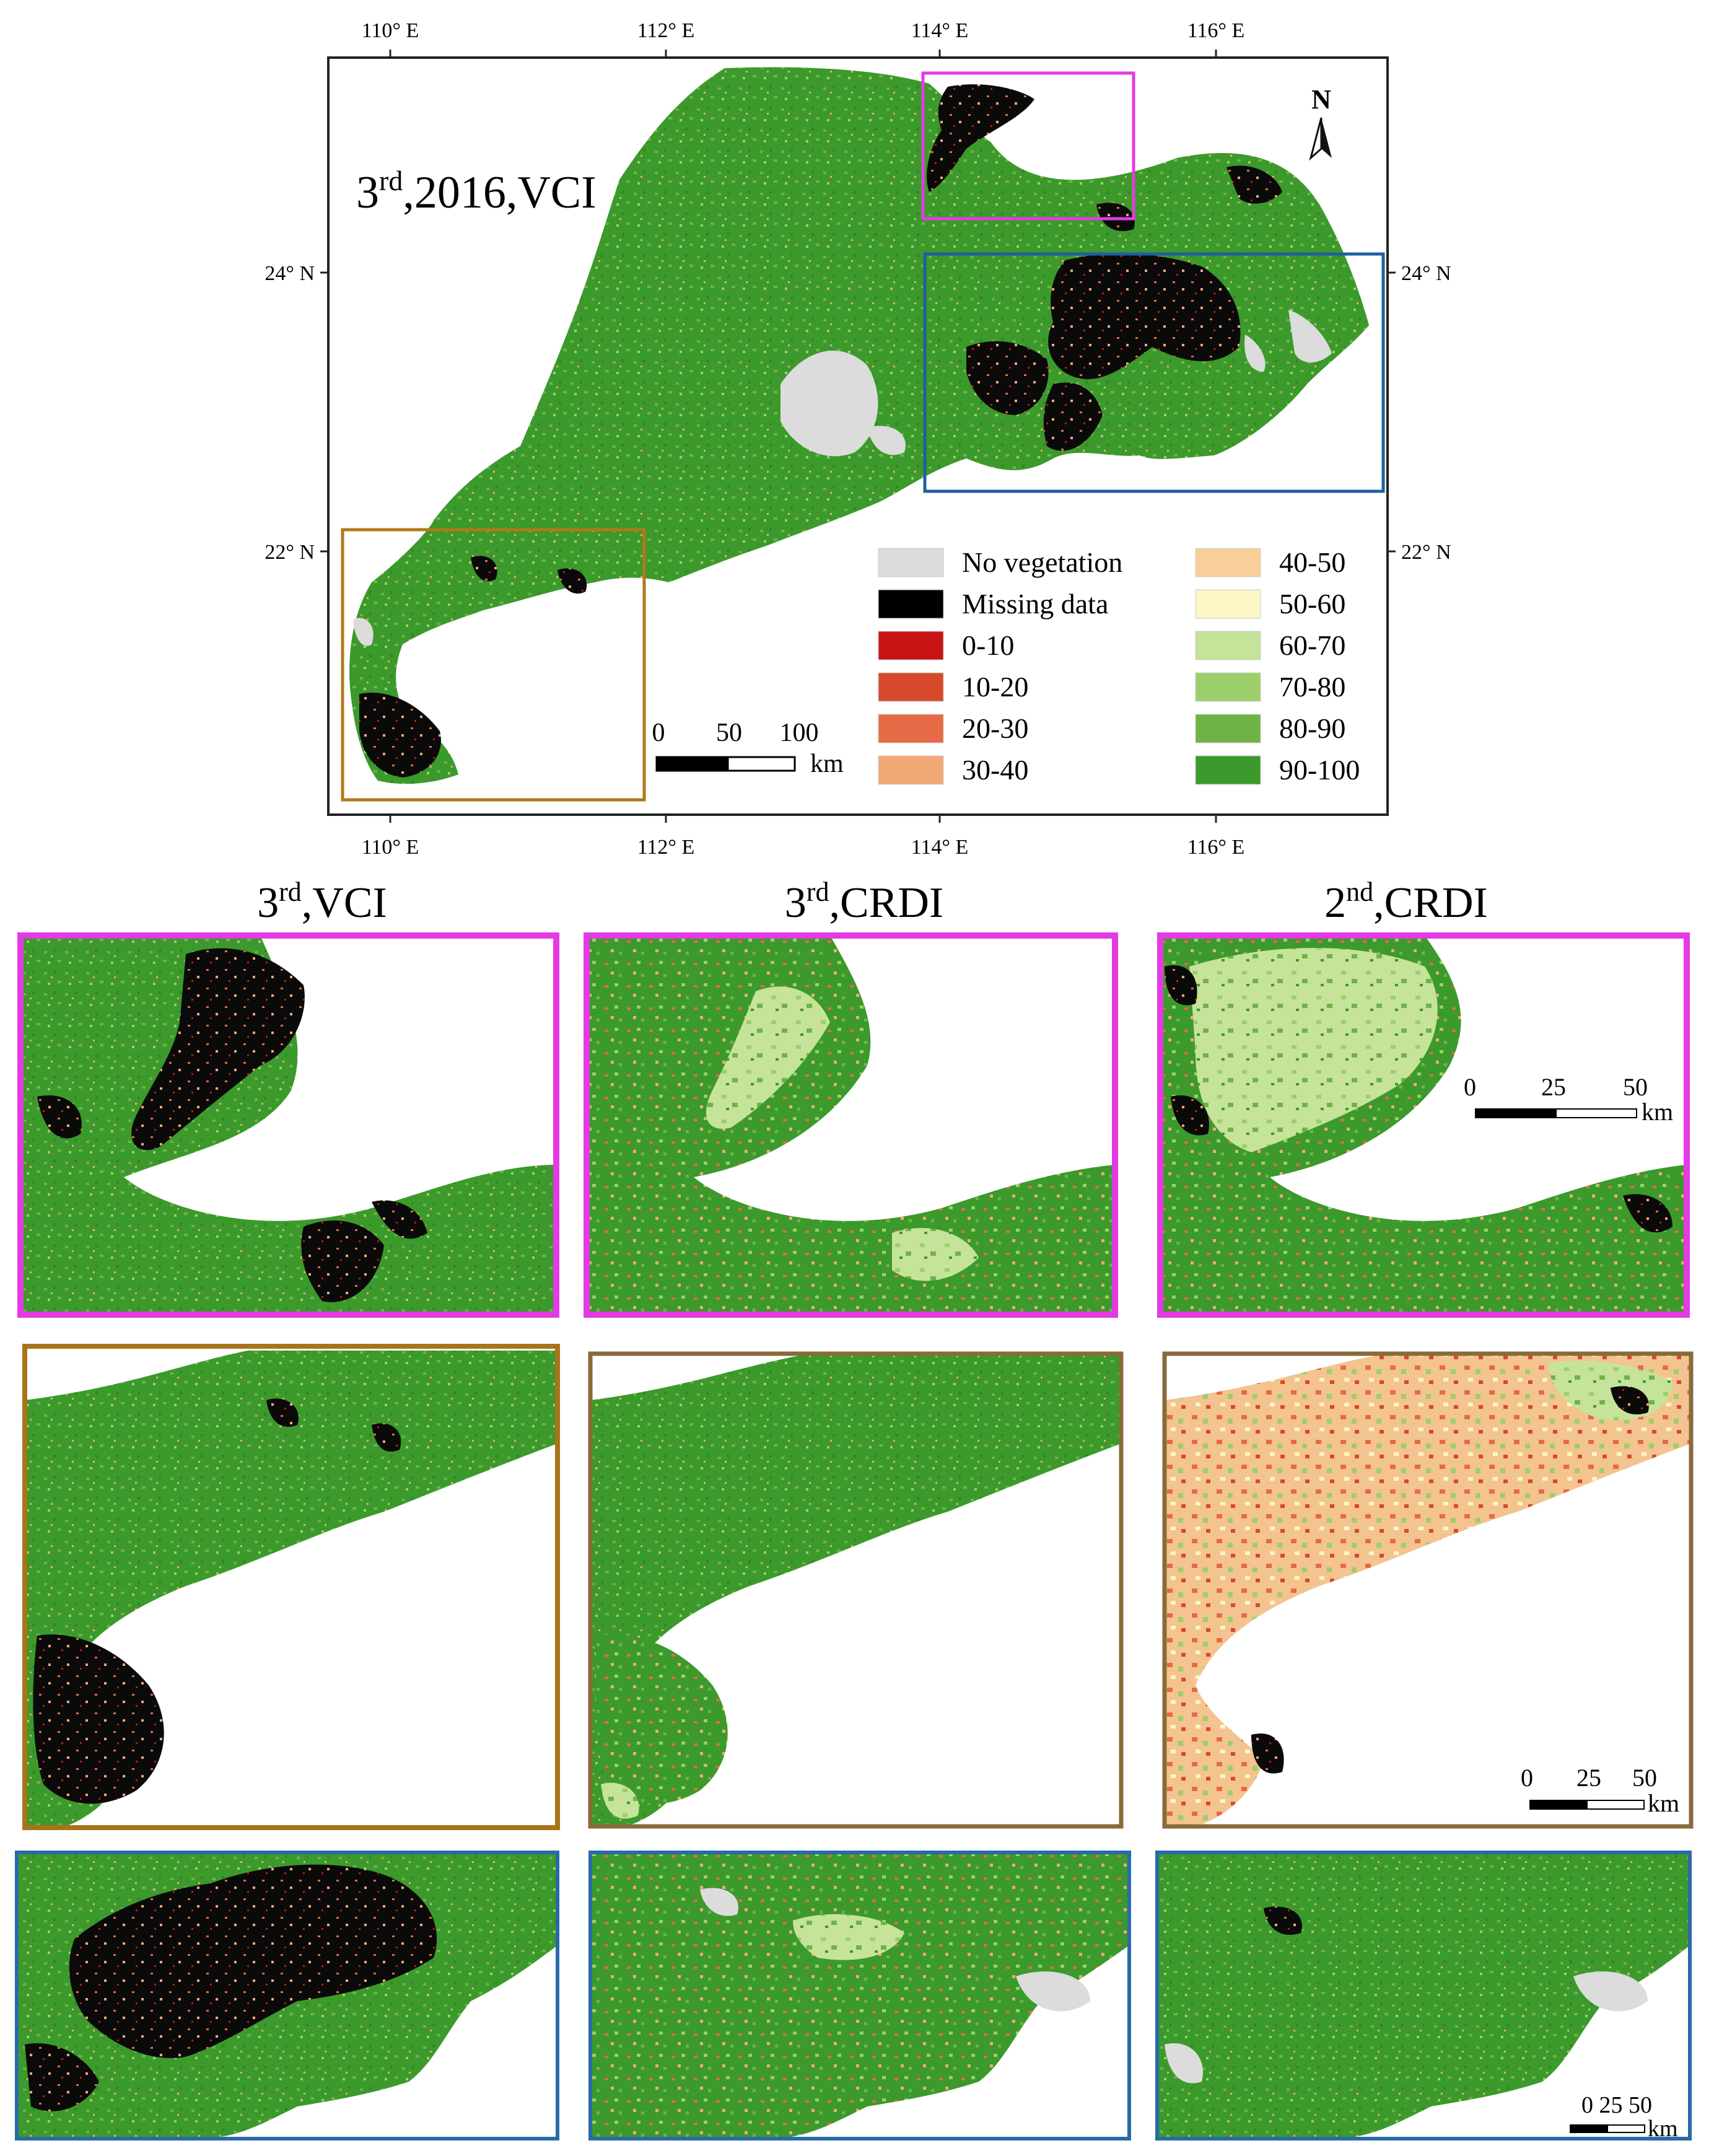  Describe the element at coordinates (940, 847) in the screenshot. I see `bottom-tick-label: 114° E` at that location.